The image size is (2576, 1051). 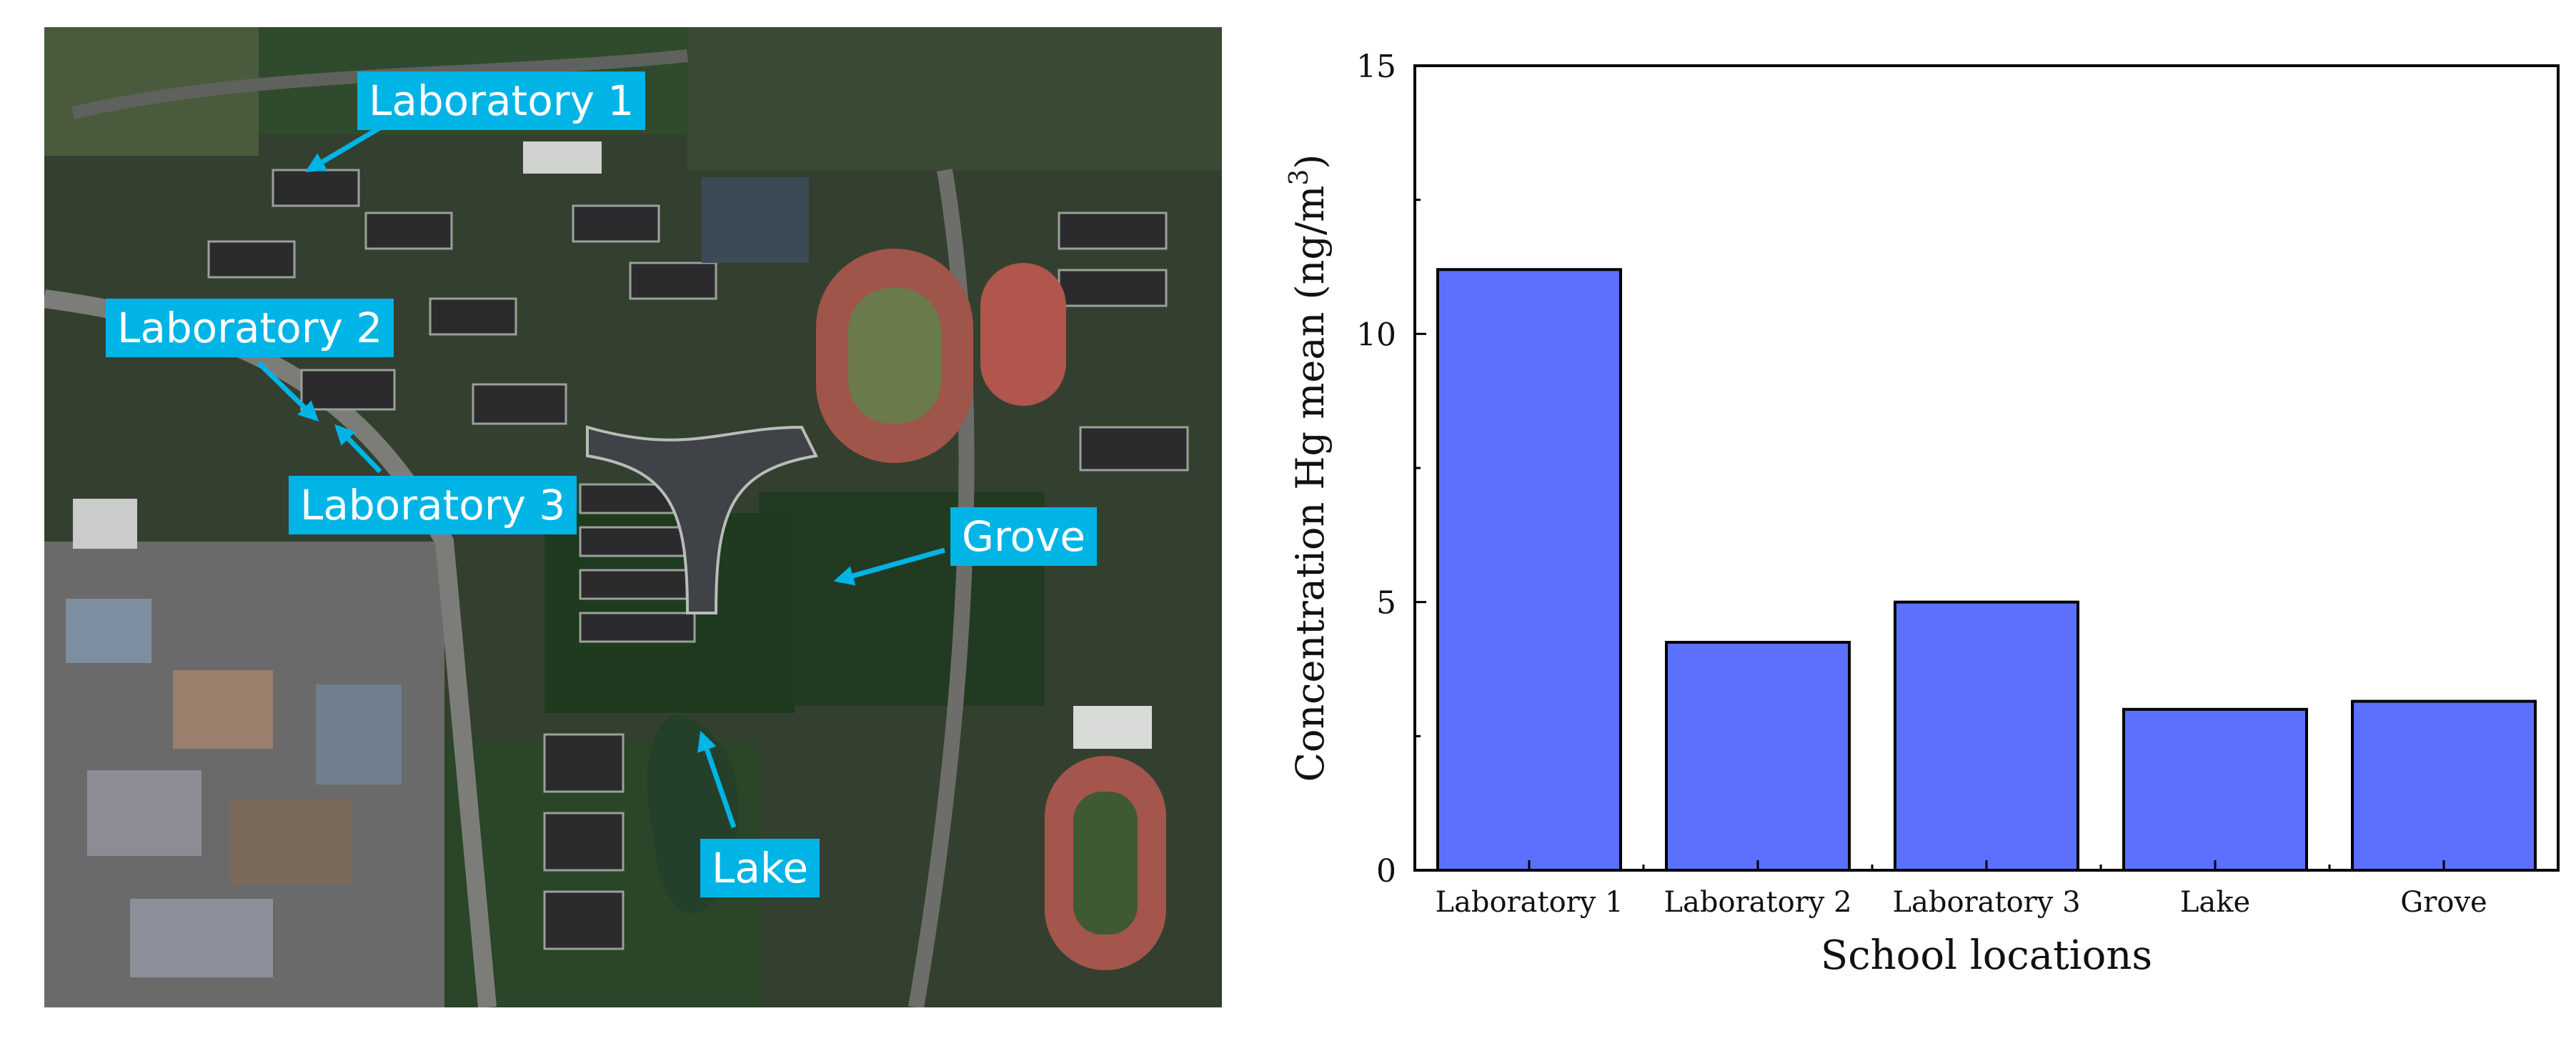 What do you see at coordinates (1376, 335) in the screenshot?
I see `y-tick-label: 10` at bounding box center [1376, 335].